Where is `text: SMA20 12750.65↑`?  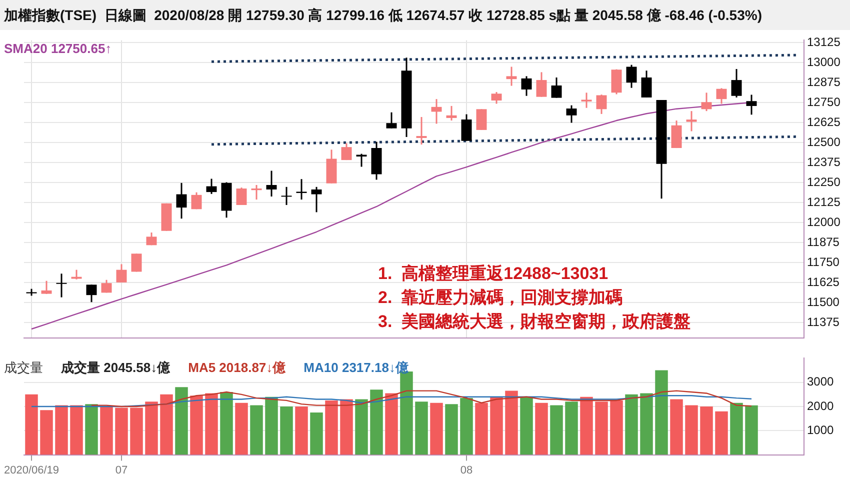
text: SMA20 12750.65↑ is located at coordinates (58, 48).